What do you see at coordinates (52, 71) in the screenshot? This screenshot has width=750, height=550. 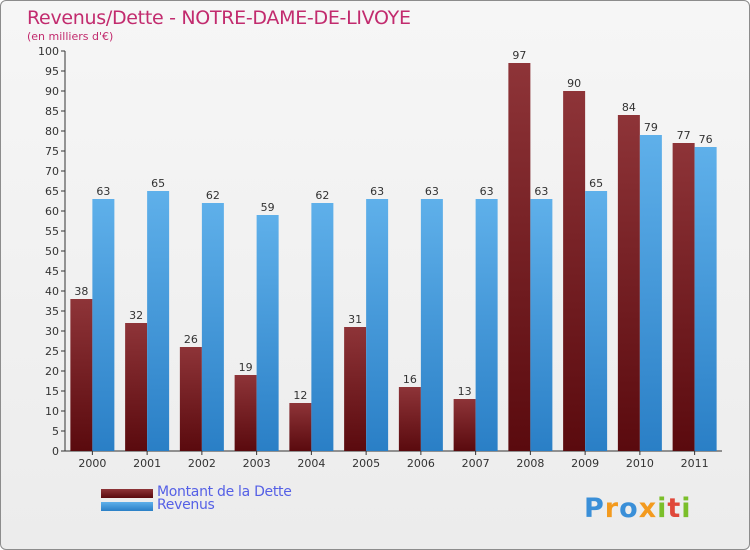 I see `y-tick-label: 95` at bounding box center [52, 71].